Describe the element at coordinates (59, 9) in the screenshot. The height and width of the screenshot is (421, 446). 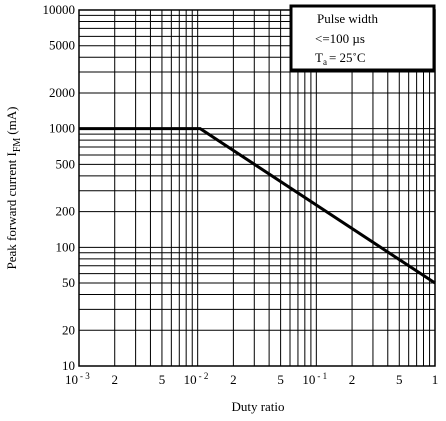
I see `y-tick-label: 10000` at that location.